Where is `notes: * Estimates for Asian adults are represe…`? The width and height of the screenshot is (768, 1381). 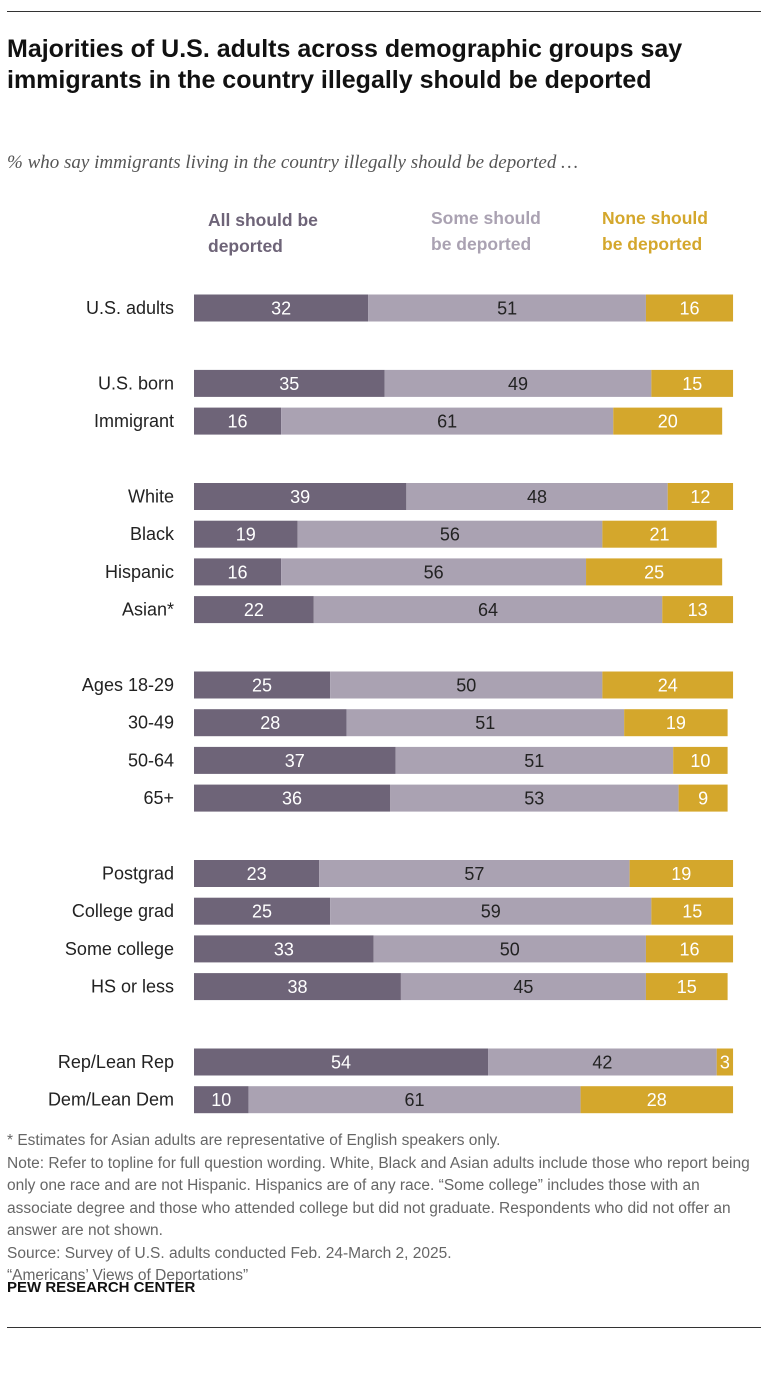 notes: * Estimates for Asian adults are represe… is located at coordinates (384, 1209).